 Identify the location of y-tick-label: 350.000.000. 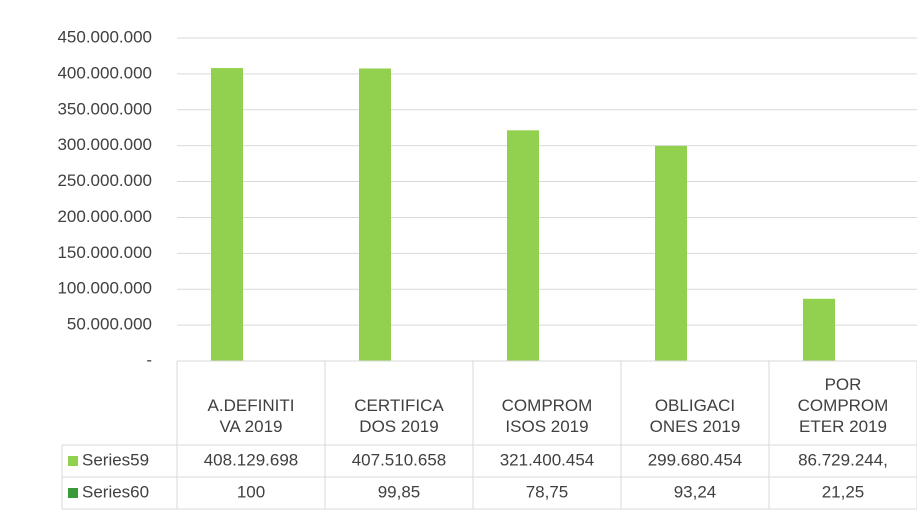
(104, 108).